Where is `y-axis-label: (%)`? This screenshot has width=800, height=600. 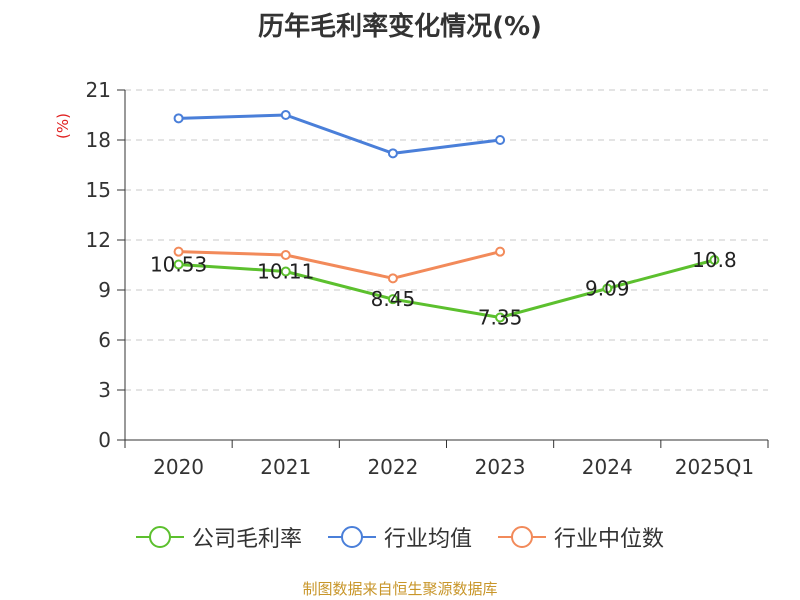 y-axis-label: (%) is located at coordinates (63, 126).